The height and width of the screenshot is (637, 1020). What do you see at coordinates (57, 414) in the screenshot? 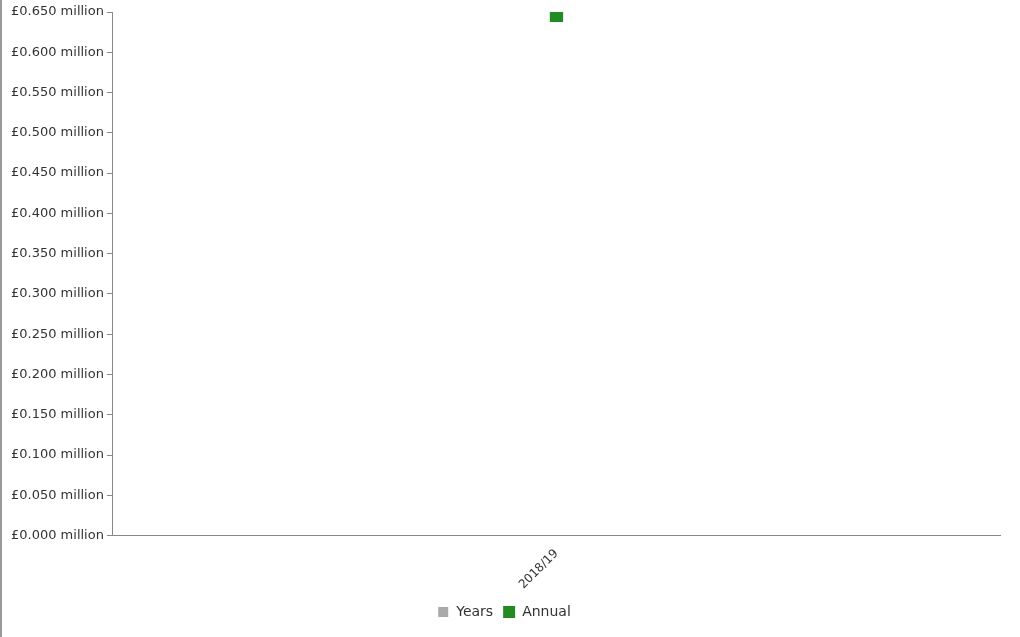
I see `y-tick-label: £0.150 million` at bounding box center [57, 414].